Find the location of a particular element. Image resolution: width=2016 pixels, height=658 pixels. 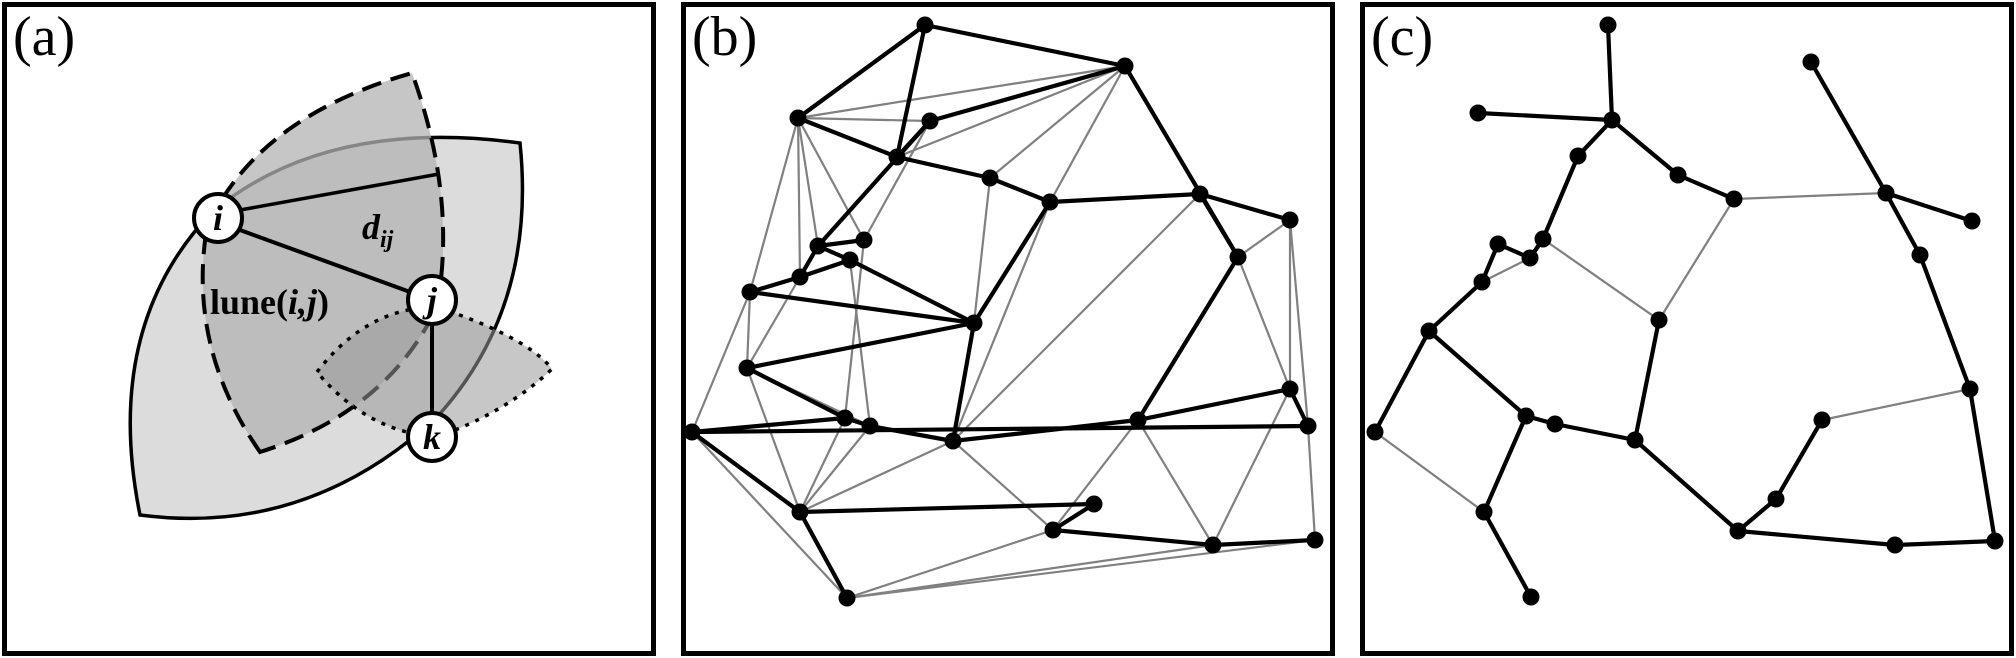

lune-label-close: ) is located at coordinates (323, 302).